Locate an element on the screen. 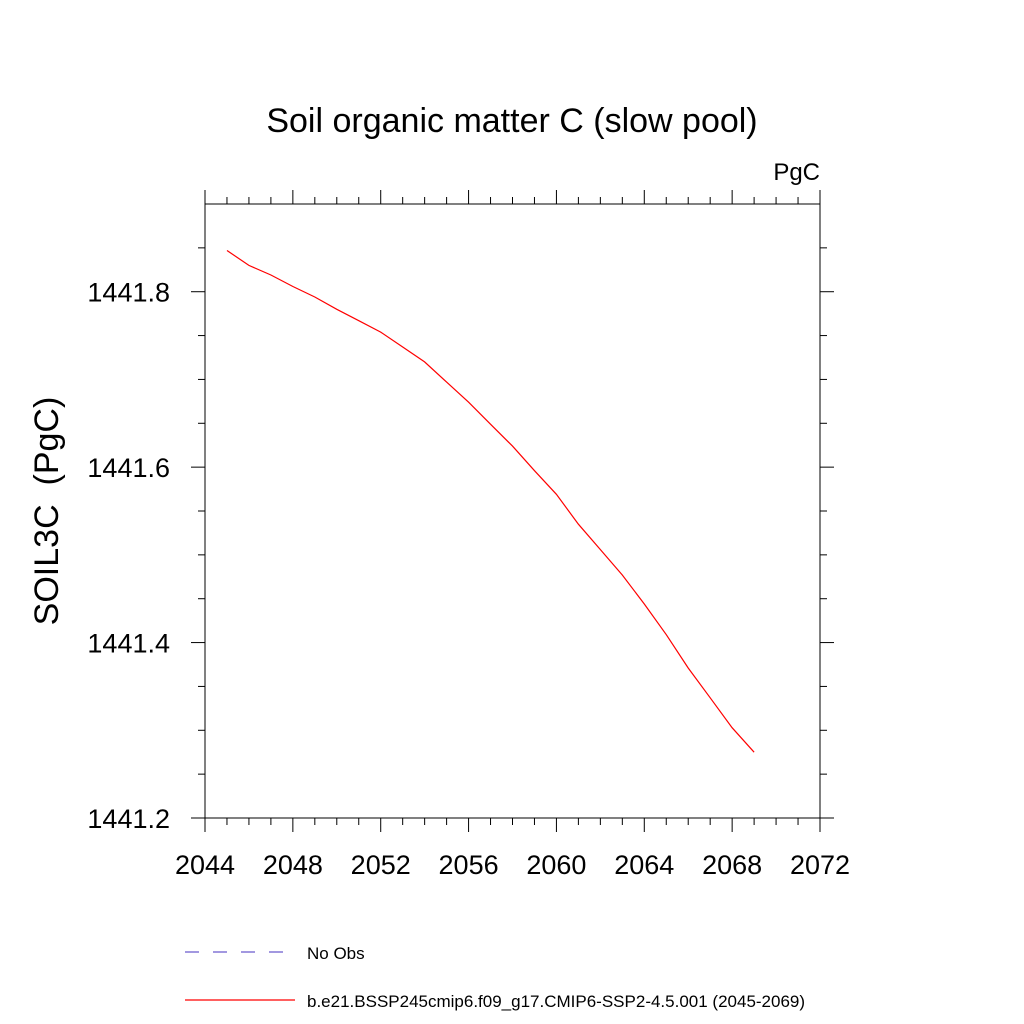 Image resolution: width=1024 pixels, height=1024 pixels. y-tick-label: 1441.4 is located at coordinates (128, 644).